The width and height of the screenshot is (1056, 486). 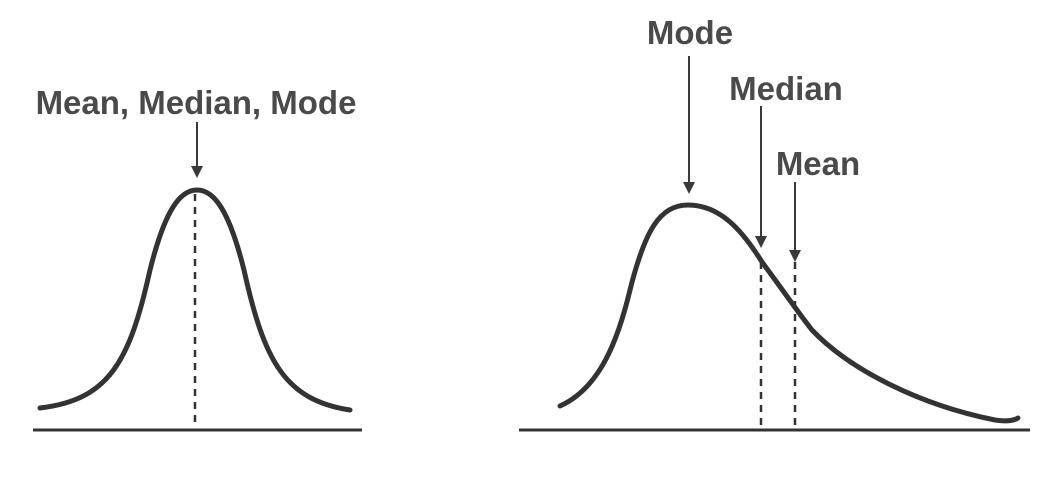 What do you see at coordinates (761, 242) in the screenshot?
I see `median-arrow-head` at bounding box center [761, 242].